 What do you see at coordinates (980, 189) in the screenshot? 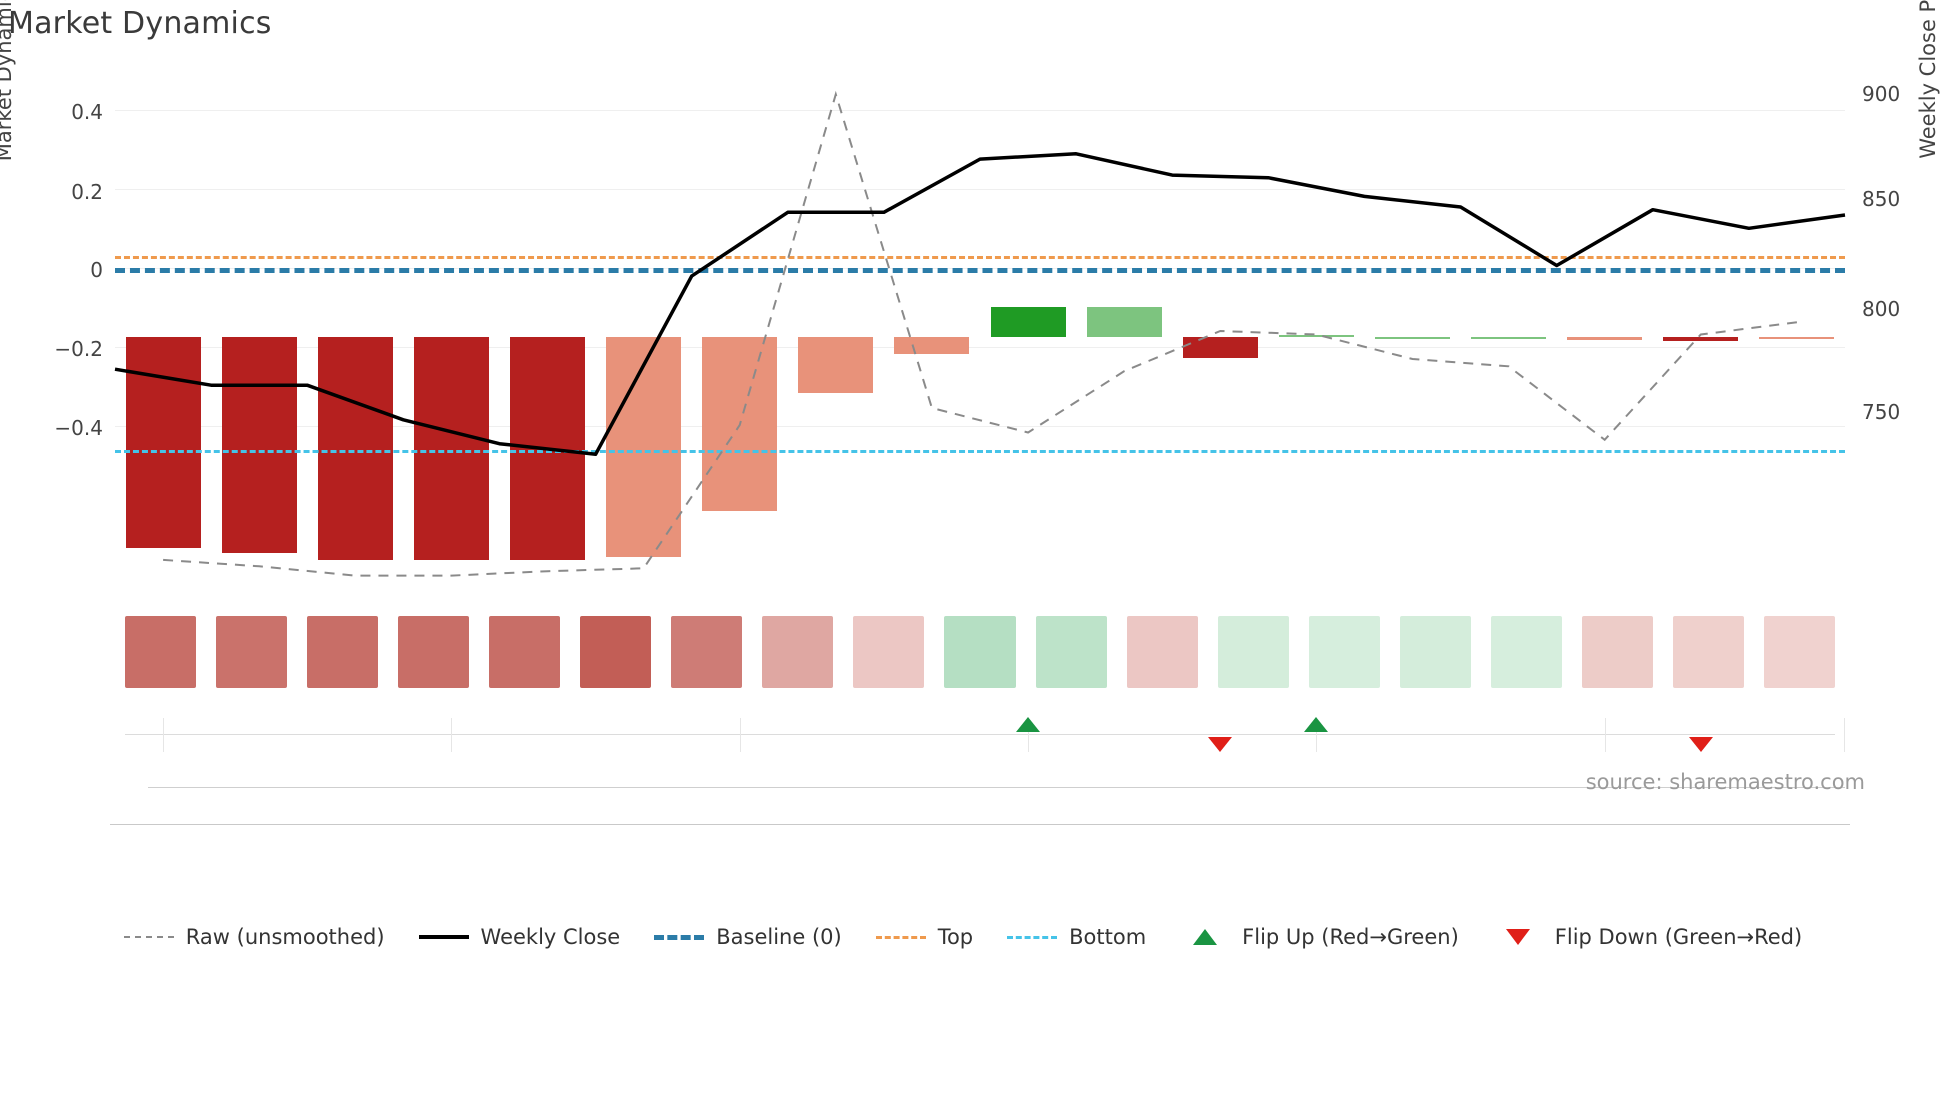
I see `gridline-0p2` at bounding box center [980, 189].